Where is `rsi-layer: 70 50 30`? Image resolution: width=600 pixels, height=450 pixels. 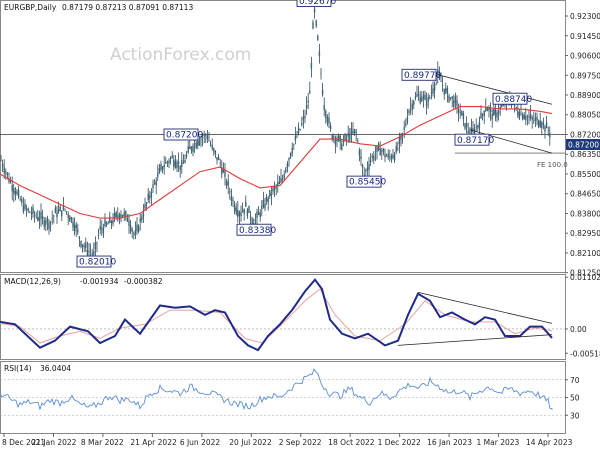 rsi-layer: 70 50 30 is located at coordinates (290, 394).